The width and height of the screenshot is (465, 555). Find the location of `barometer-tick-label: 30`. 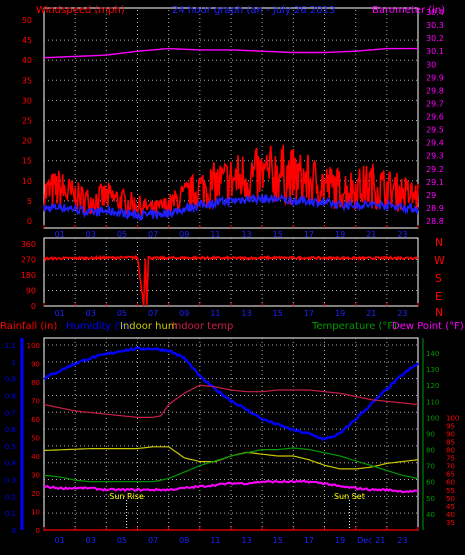

barometer-tick-label: 30 is located at coordinates (431, 64).